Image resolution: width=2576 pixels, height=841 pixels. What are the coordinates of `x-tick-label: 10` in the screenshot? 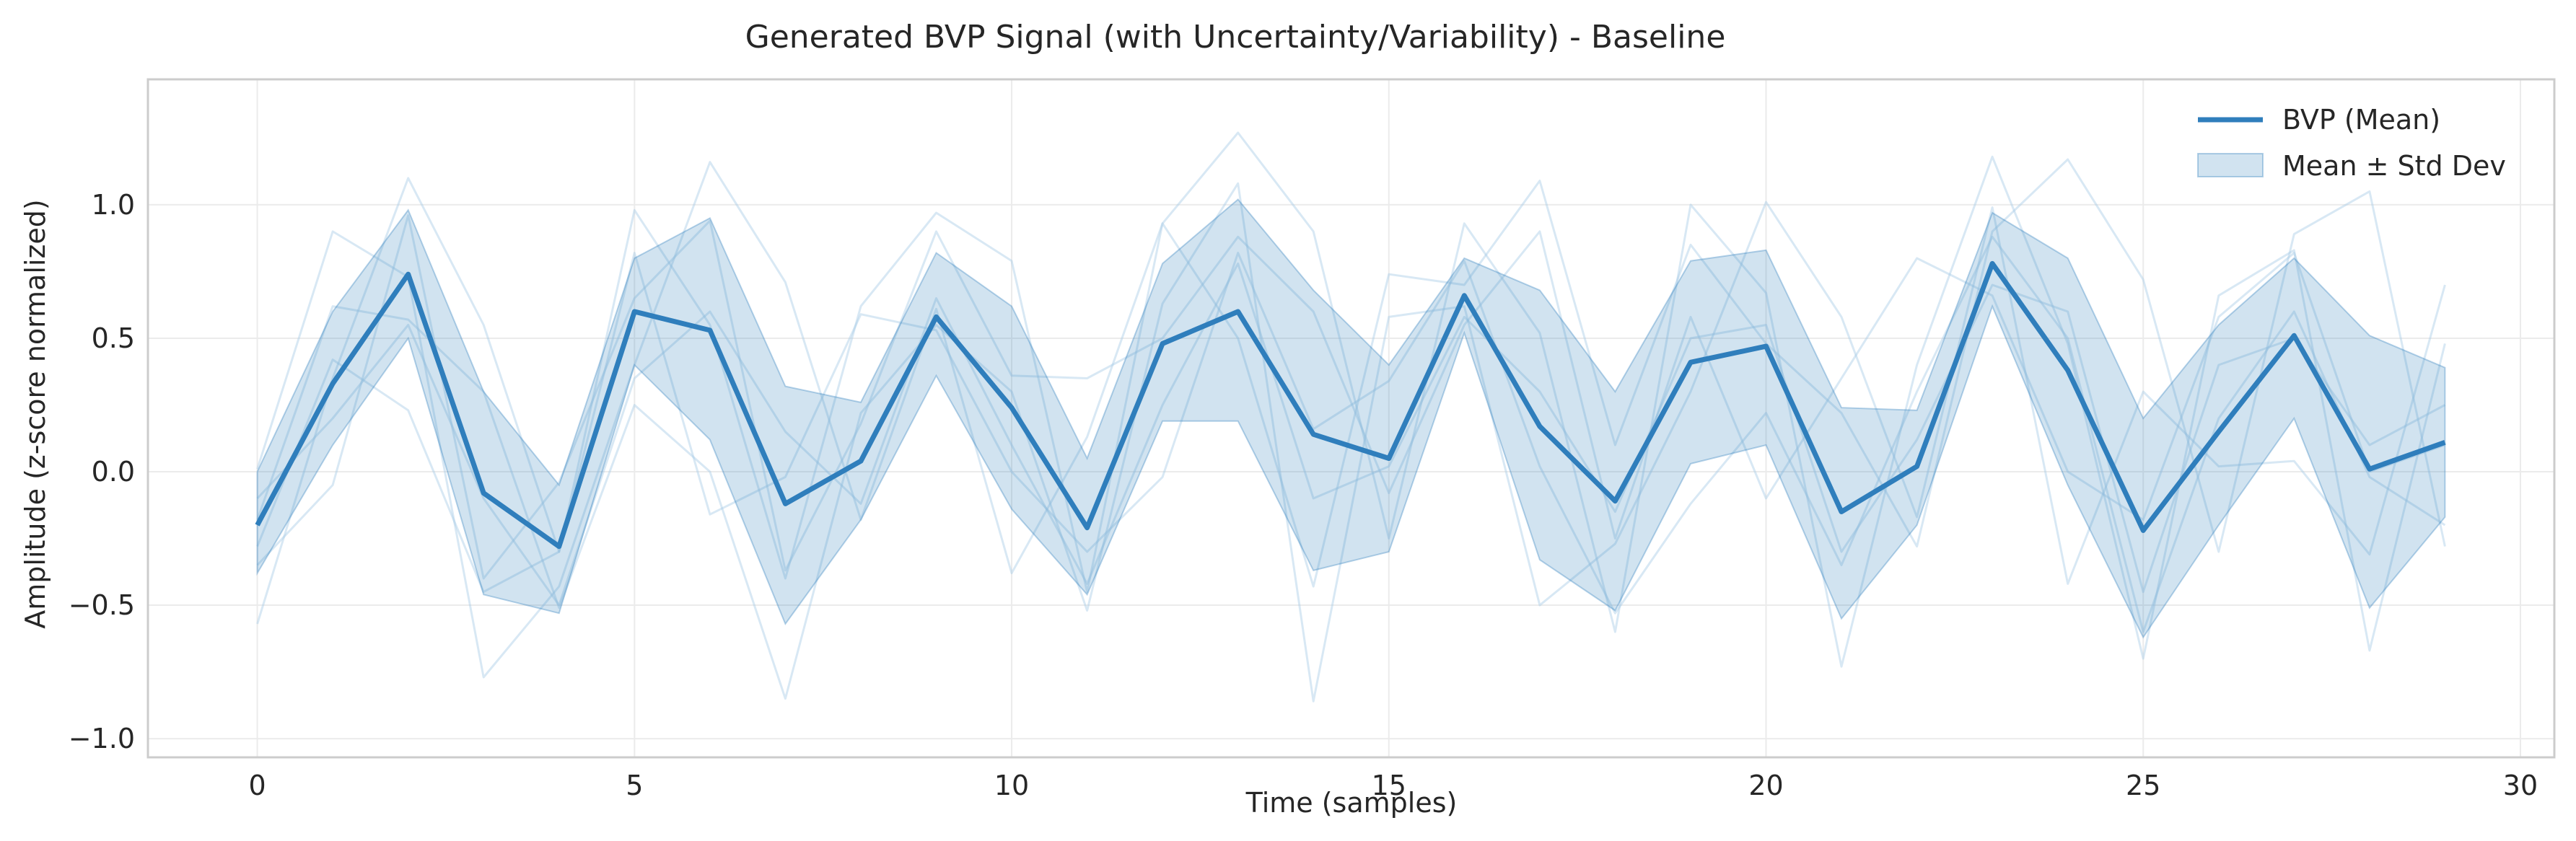 It's located at (1011, 785).